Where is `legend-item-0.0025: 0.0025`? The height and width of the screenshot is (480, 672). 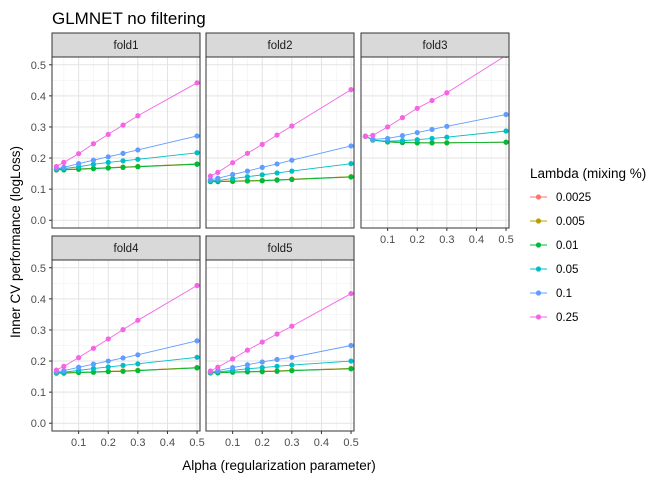 legend-item-0.0025: 0.0025 is located at coordinates (560, 198).